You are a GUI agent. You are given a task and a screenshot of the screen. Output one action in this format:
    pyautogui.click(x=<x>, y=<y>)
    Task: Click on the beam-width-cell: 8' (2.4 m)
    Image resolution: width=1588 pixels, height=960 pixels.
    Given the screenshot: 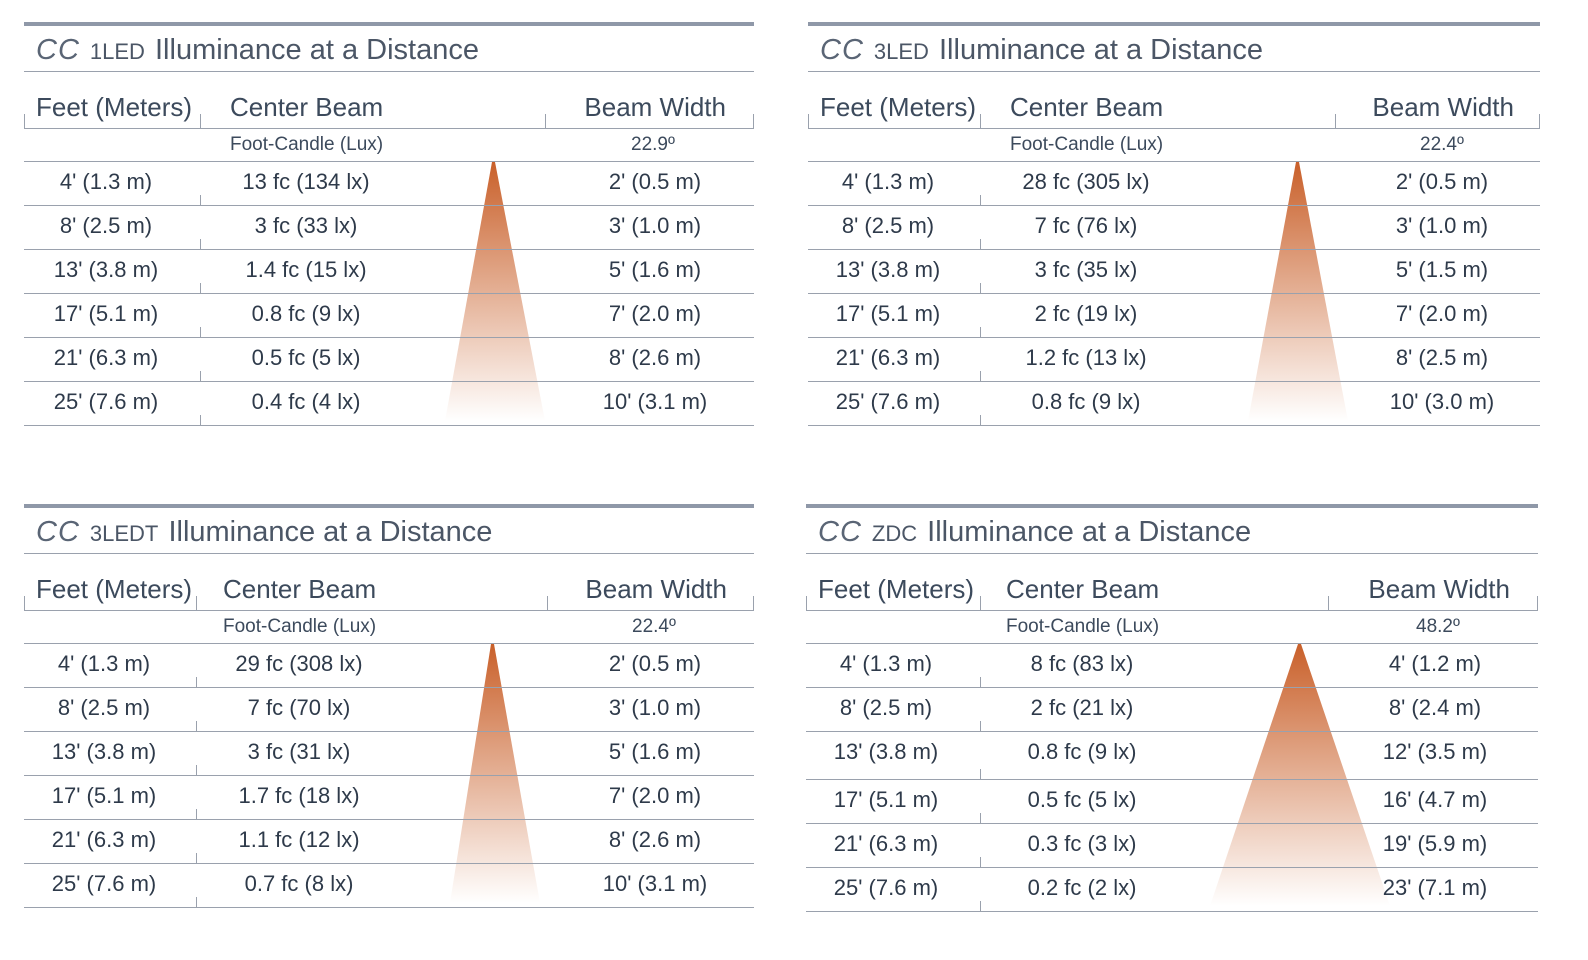 What is the action you would take?
    pyautogui.click(x=1435, y=707)
    